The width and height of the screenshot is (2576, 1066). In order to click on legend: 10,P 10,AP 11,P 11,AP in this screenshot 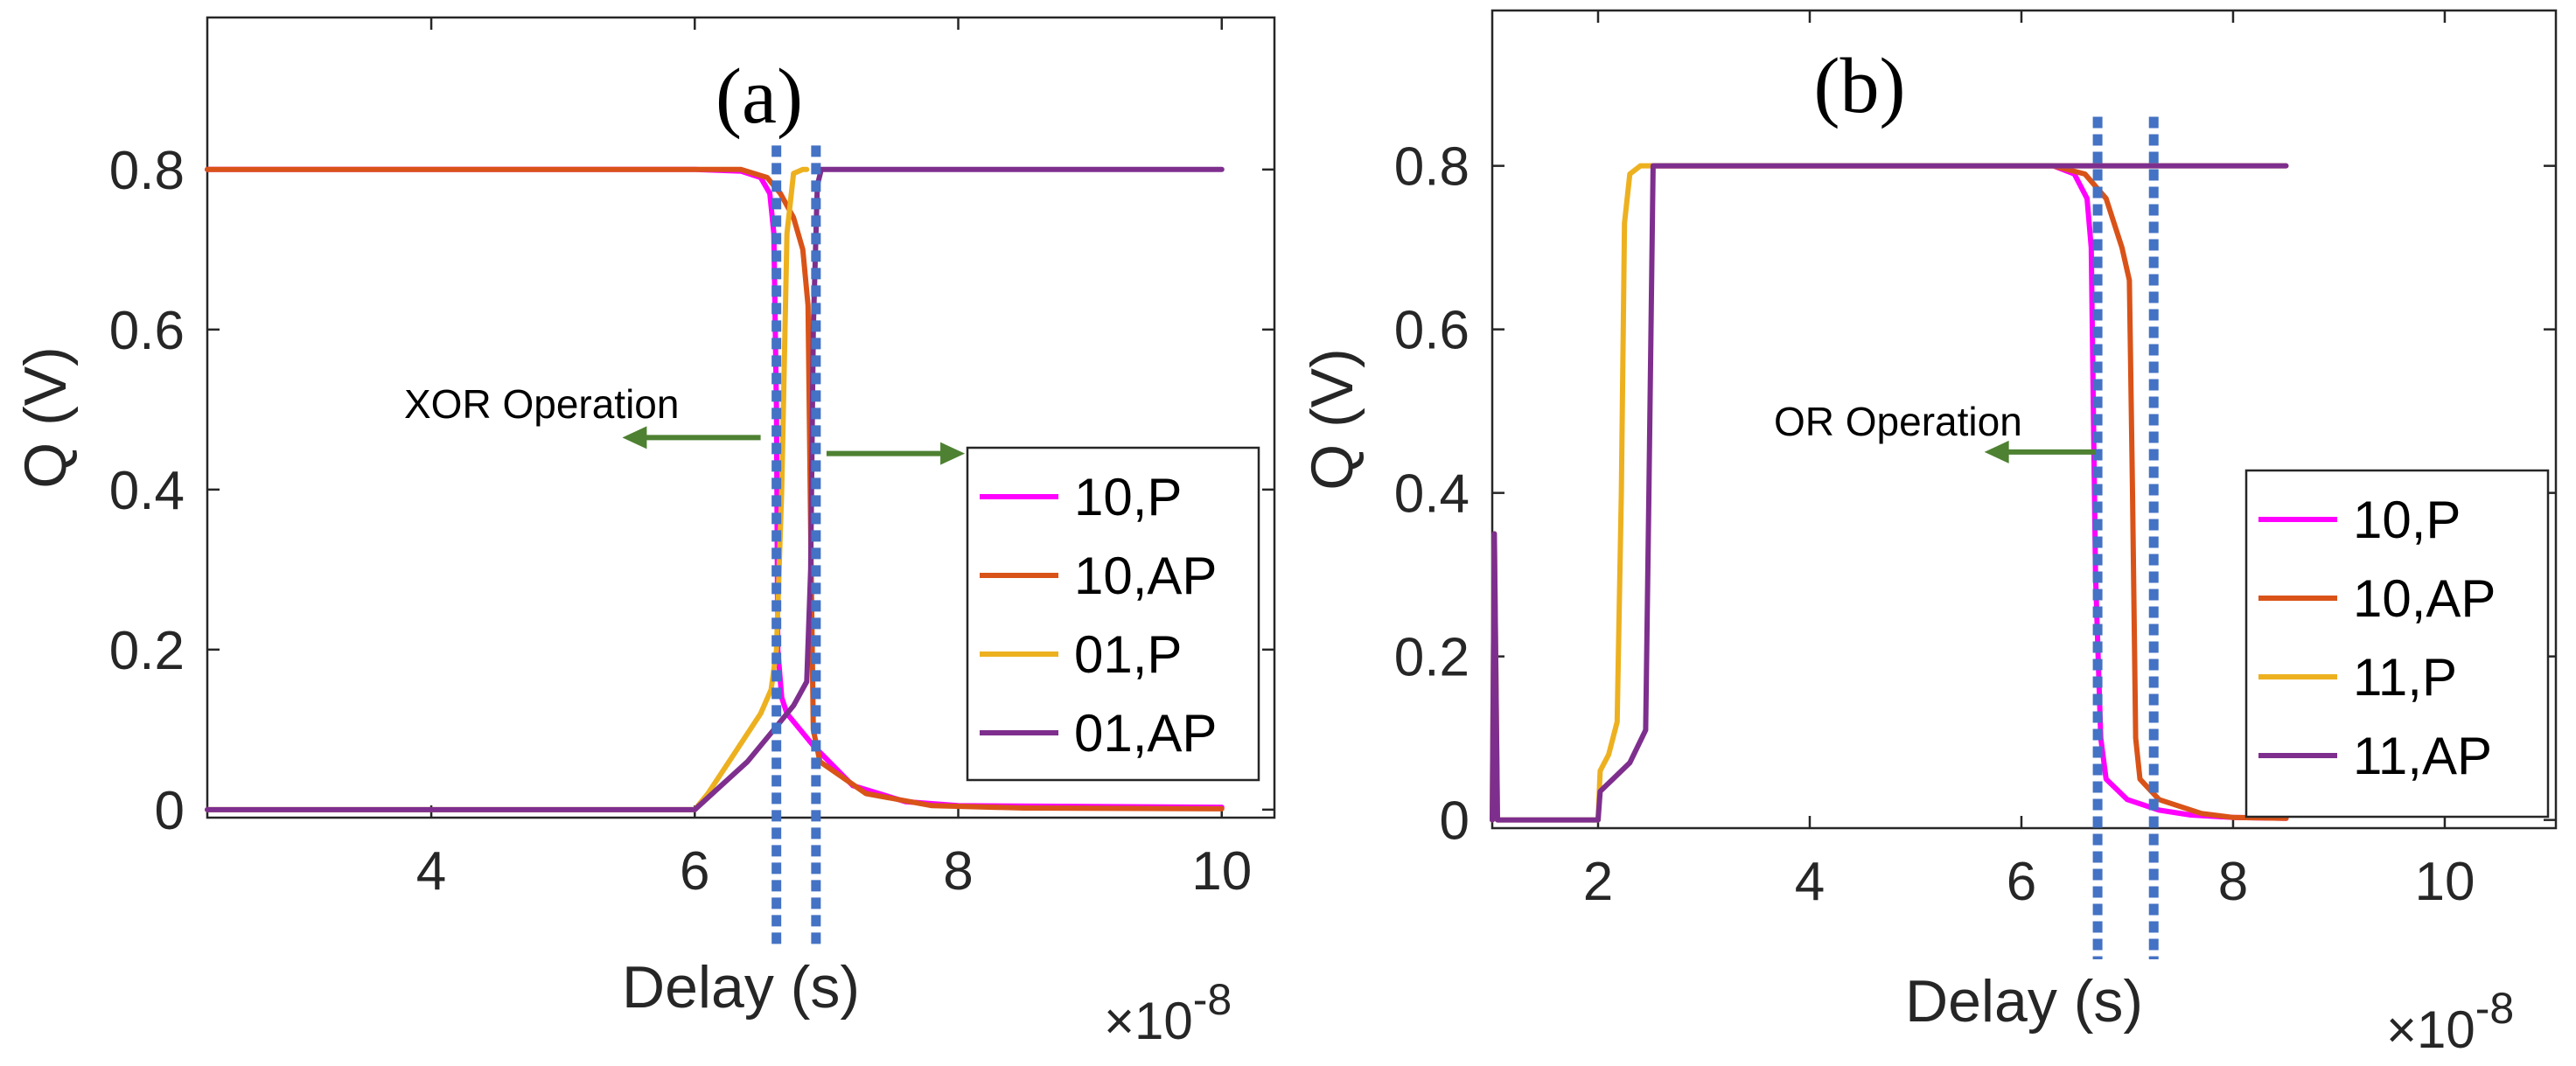, I will do `click(2397, 644)`.